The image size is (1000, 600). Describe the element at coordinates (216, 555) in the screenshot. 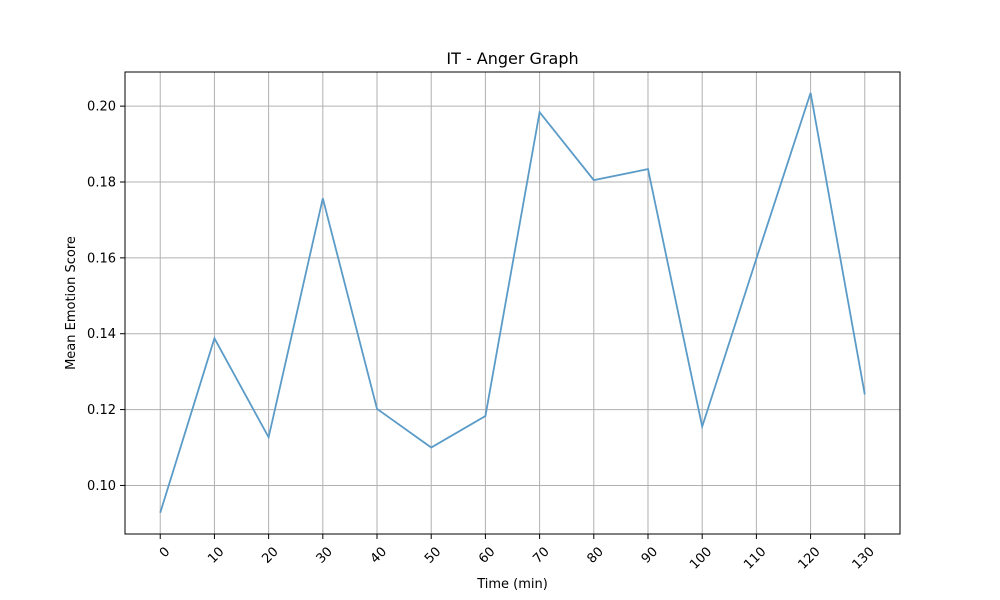

I see `x-tick-label: 10` at that location.